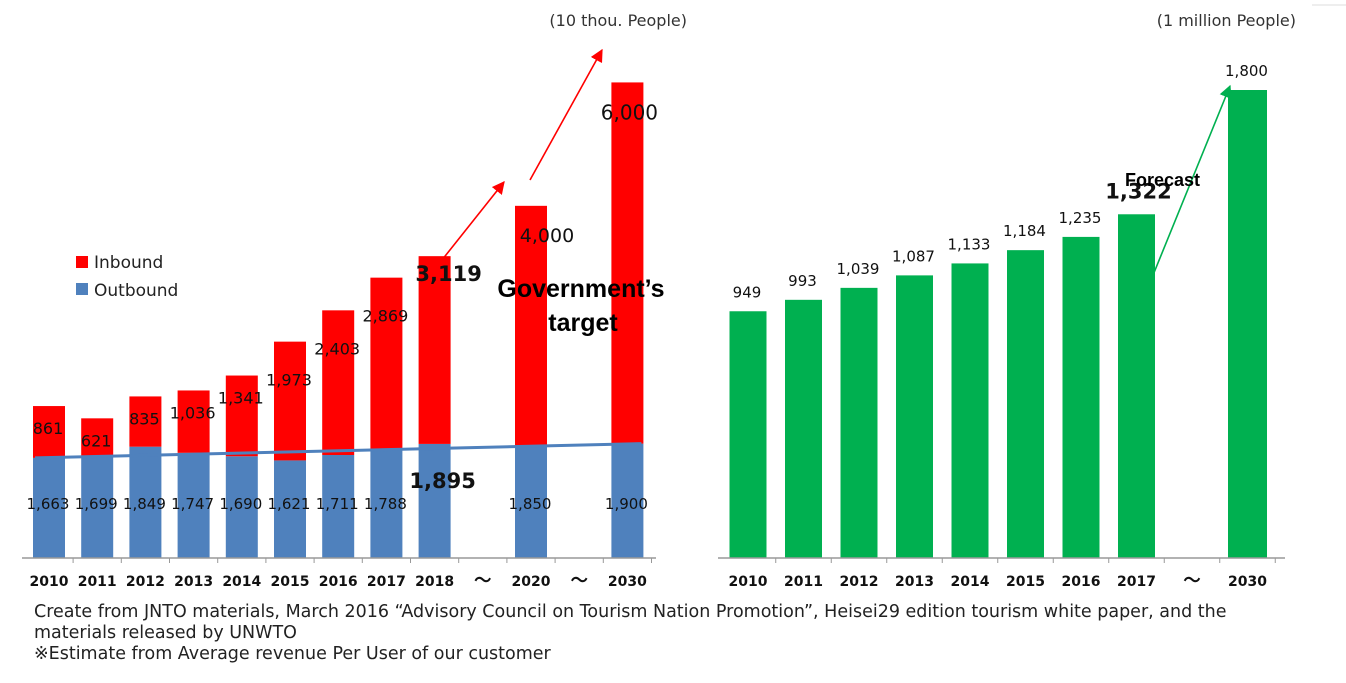 The height and width of the screenshot is (683, 1346). I want to click on inbound-bar-2012, so click(145, 421).